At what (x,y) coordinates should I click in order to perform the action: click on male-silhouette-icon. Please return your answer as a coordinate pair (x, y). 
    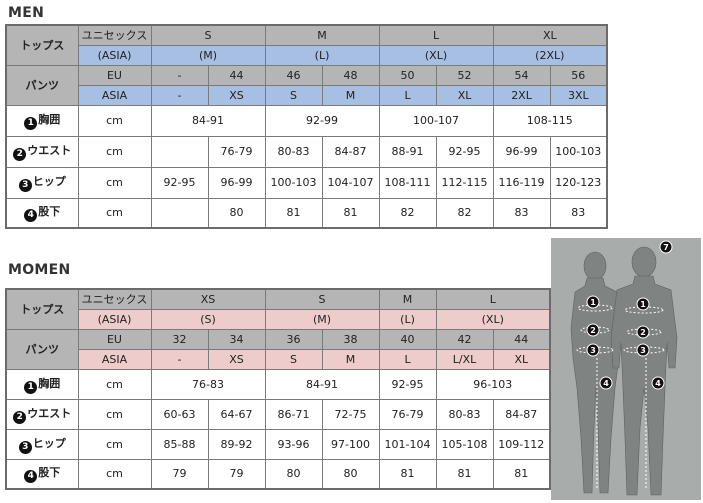
    Looking at the image, I should click on (644, 371).